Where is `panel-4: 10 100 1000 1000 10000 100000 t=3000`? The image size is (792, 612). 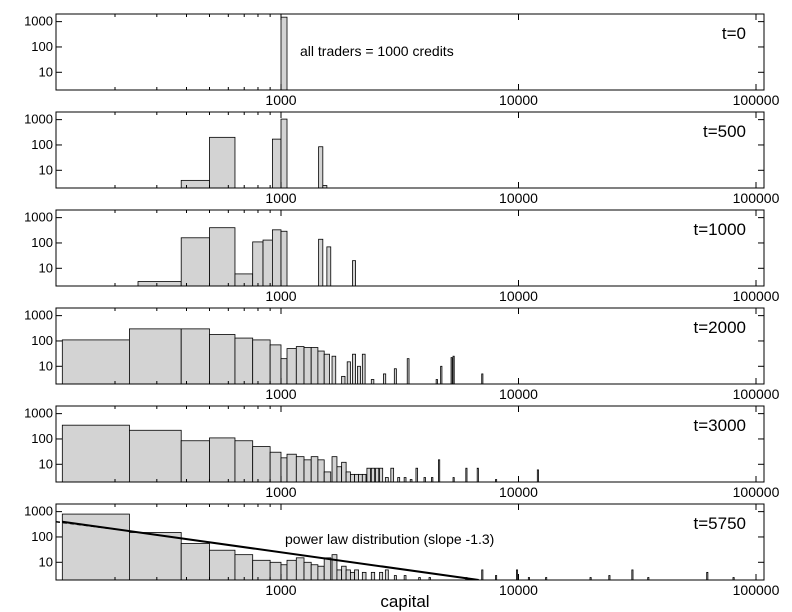
panel-4: 10 100 1000 1000 10000 100000 t=3000 is located at coordinates (402, 452).